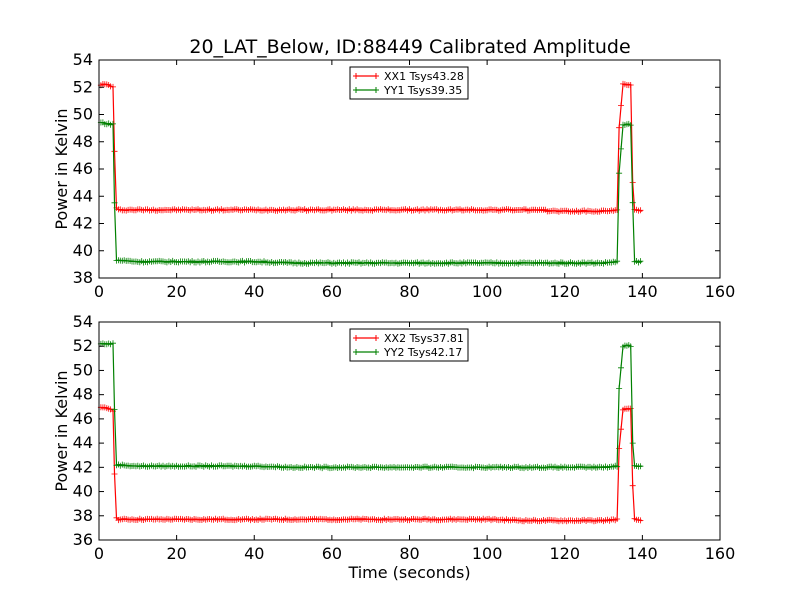 The image size is (800, 600). Describe the element at coordinates (424, 76) in the screenshot. I see `legend-entry: XX1 Tsys43.28` at that location.